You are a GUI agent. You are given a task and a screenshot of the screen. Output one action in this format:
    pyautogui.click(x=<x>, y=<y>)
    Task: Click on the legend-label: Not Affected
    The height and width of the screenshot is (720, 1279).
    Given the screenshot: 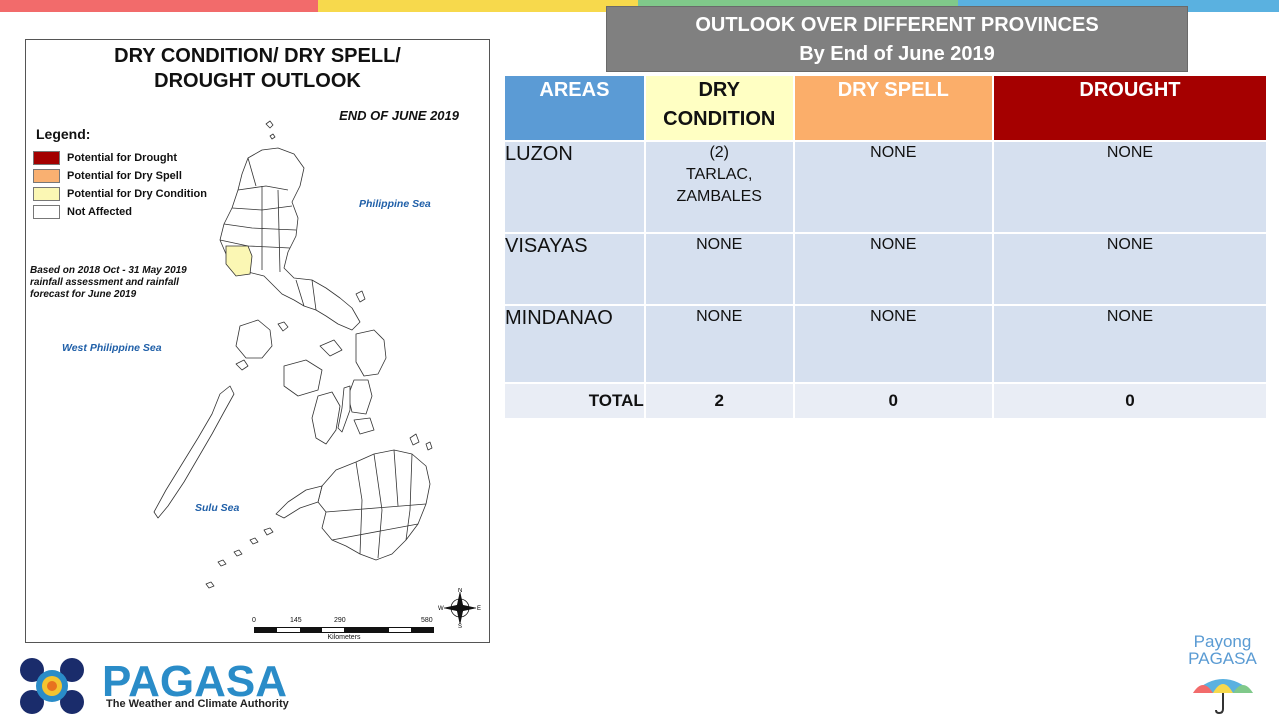 What is the action you would take?
    pyautogui.click(x=99, y=212)
    